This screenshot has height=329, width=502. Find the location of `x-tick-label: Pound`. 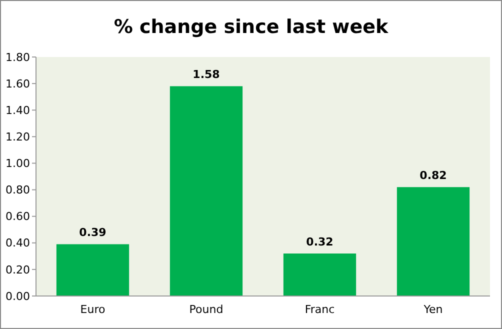

x-tick-label: Pound is located at coordinates (206, 309).